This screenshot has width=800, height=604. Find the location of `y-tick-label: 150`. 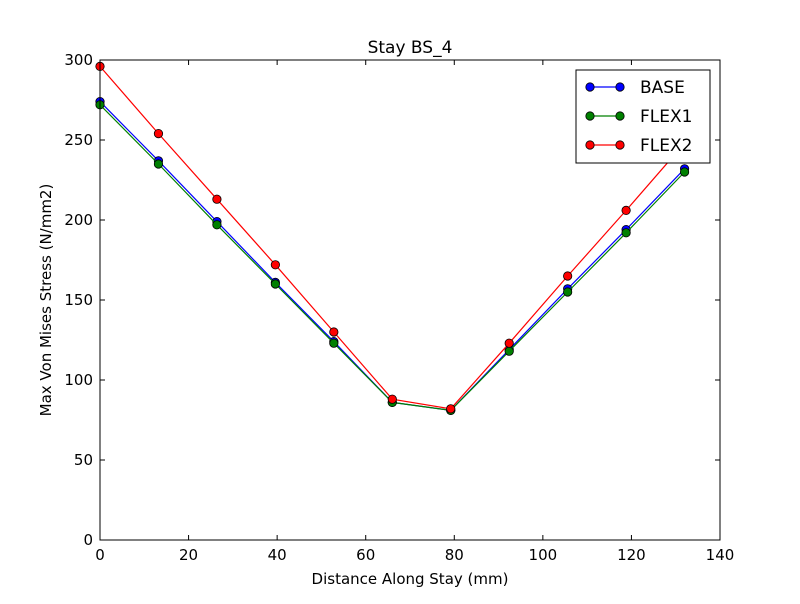

y-tick-label: 150 is located at coordinates (78, 300).